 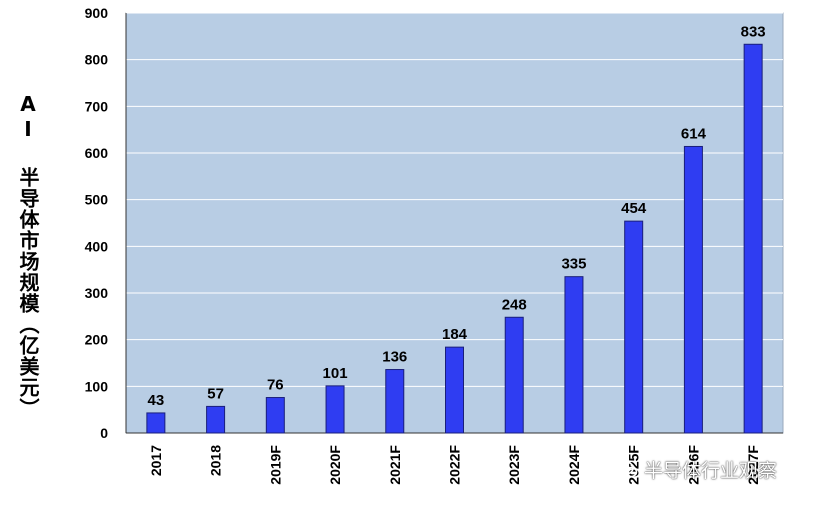 I want to click on y-tick-label: 600, so click(x=97, y=153).